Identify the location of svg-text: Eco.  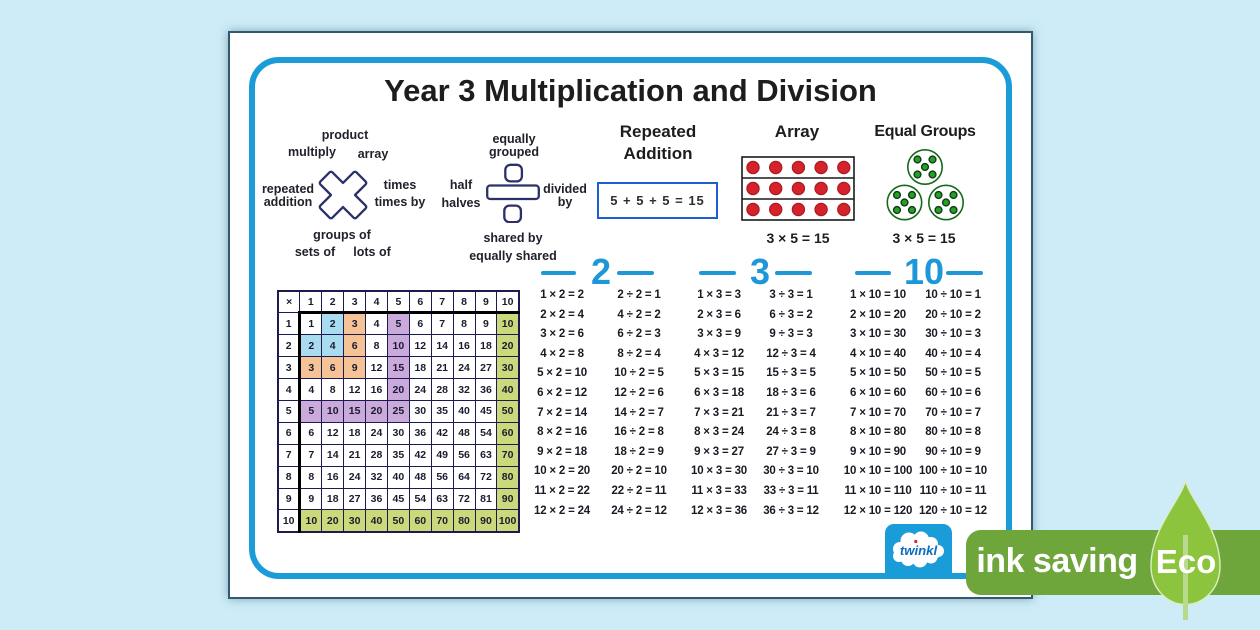
(1186, 561).